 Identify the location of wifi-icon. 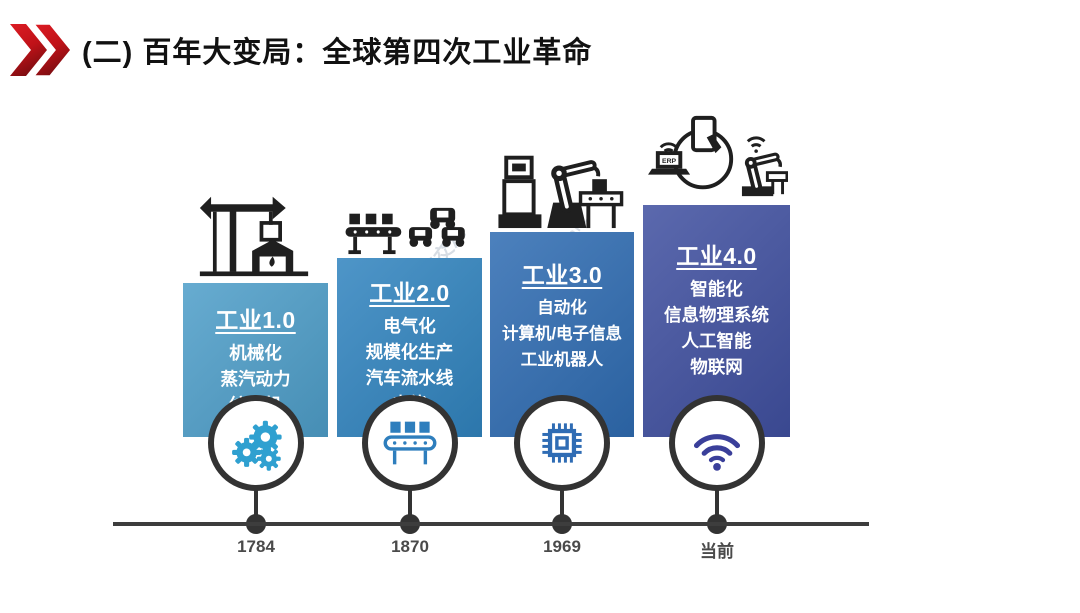
(717, 443).